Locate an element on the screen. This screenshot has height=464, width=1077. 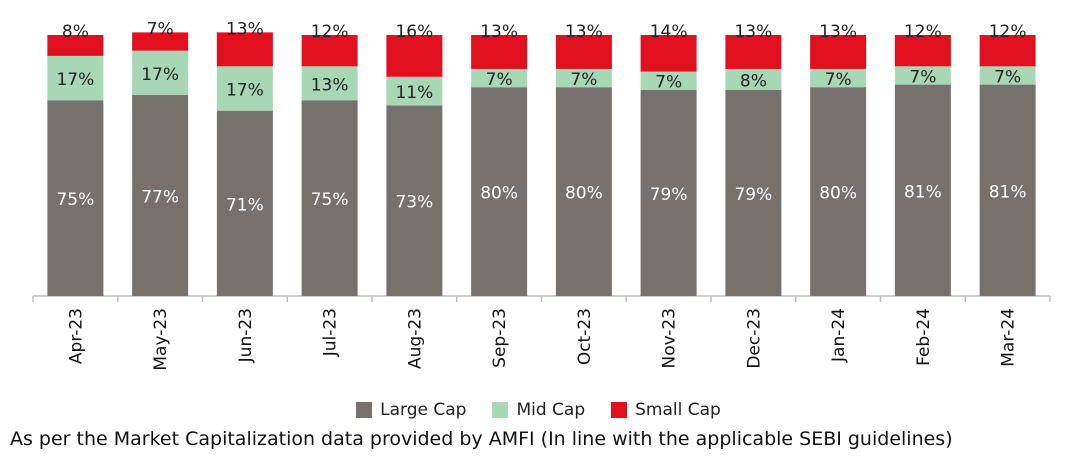
x-tick-label: Apr-23 is located at coordinates (76, 336).